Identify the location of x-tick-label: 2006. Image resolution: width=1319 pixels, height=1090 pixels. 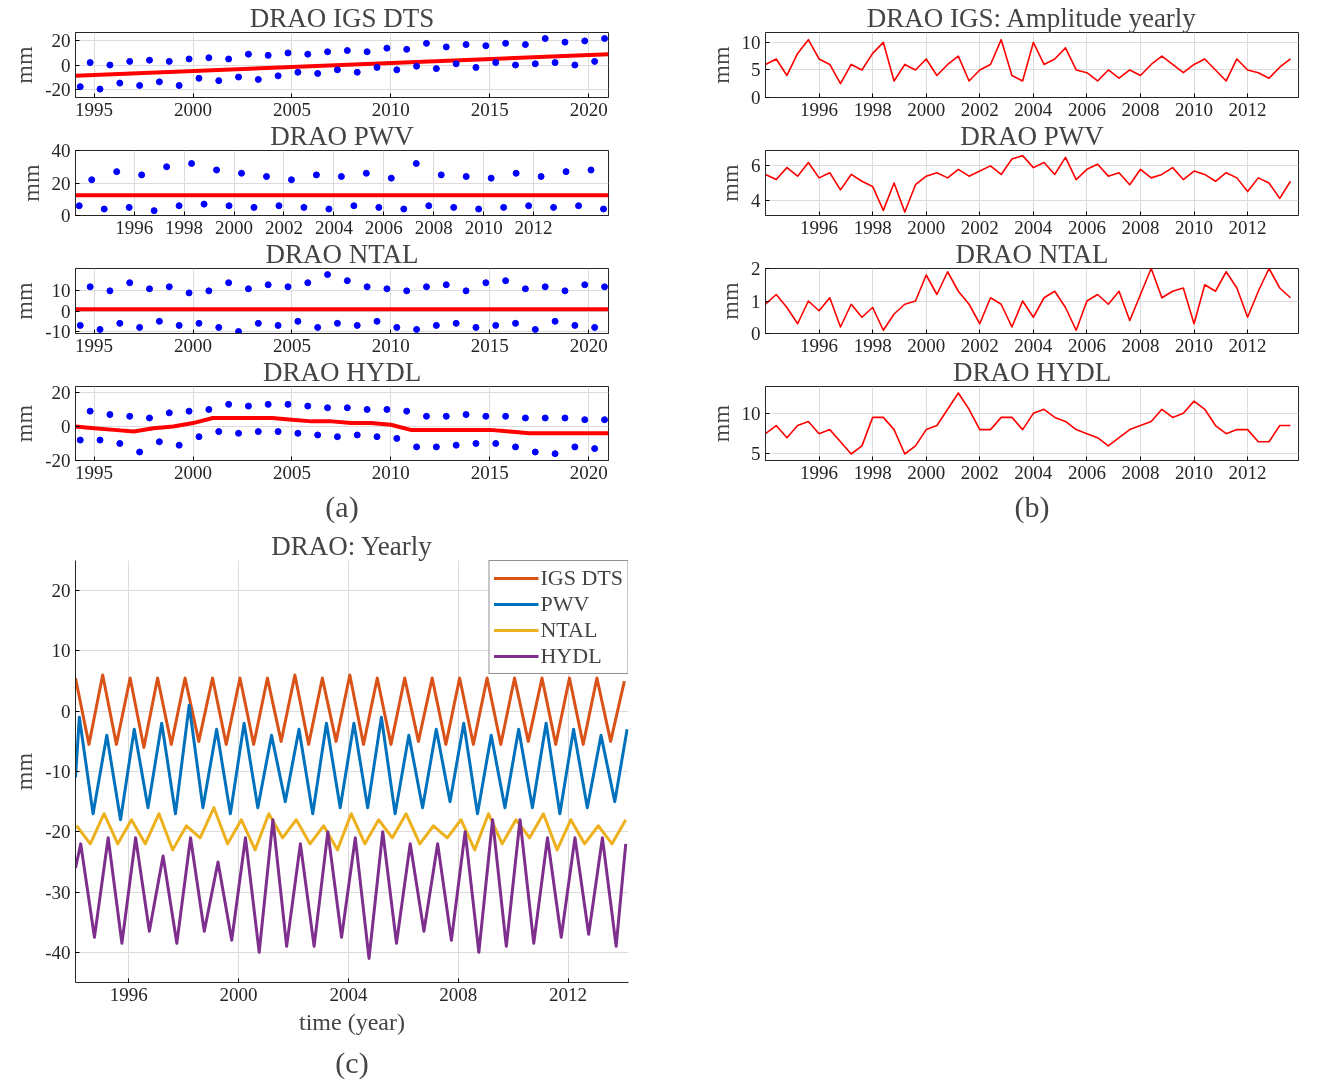
(1086, 227).